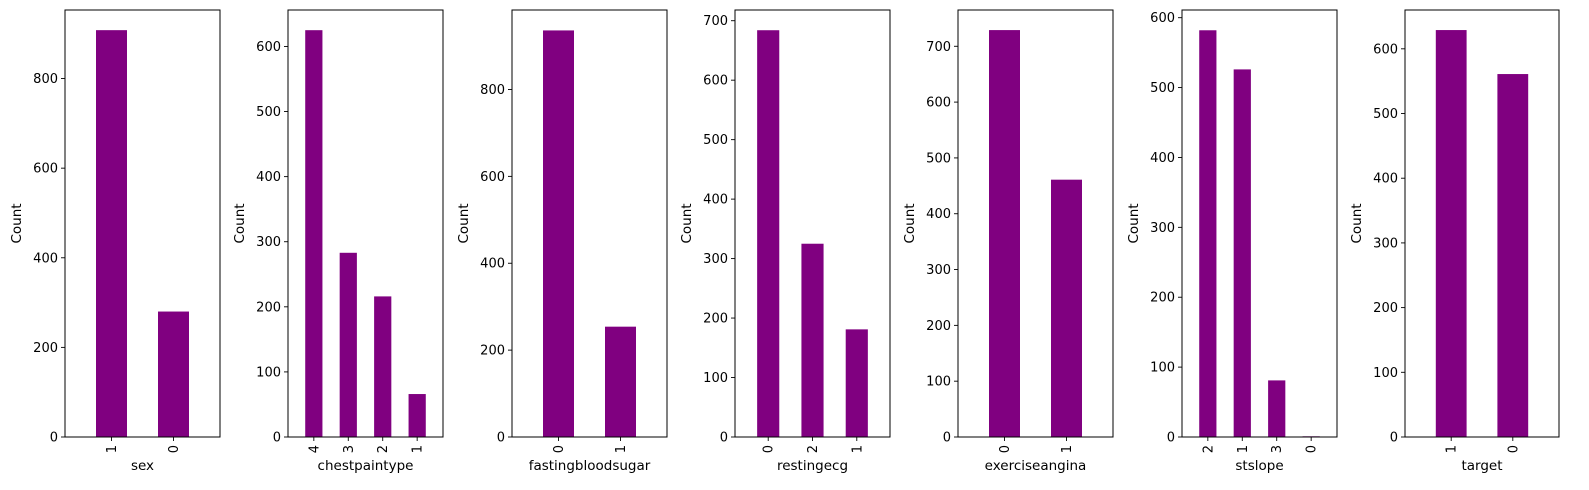 This screenshot has height=490, width=1589. What do you see at coordinates (314, 449) in the screenshot?
I see `x-tick-label: 4` at bounding box center [314, 449].